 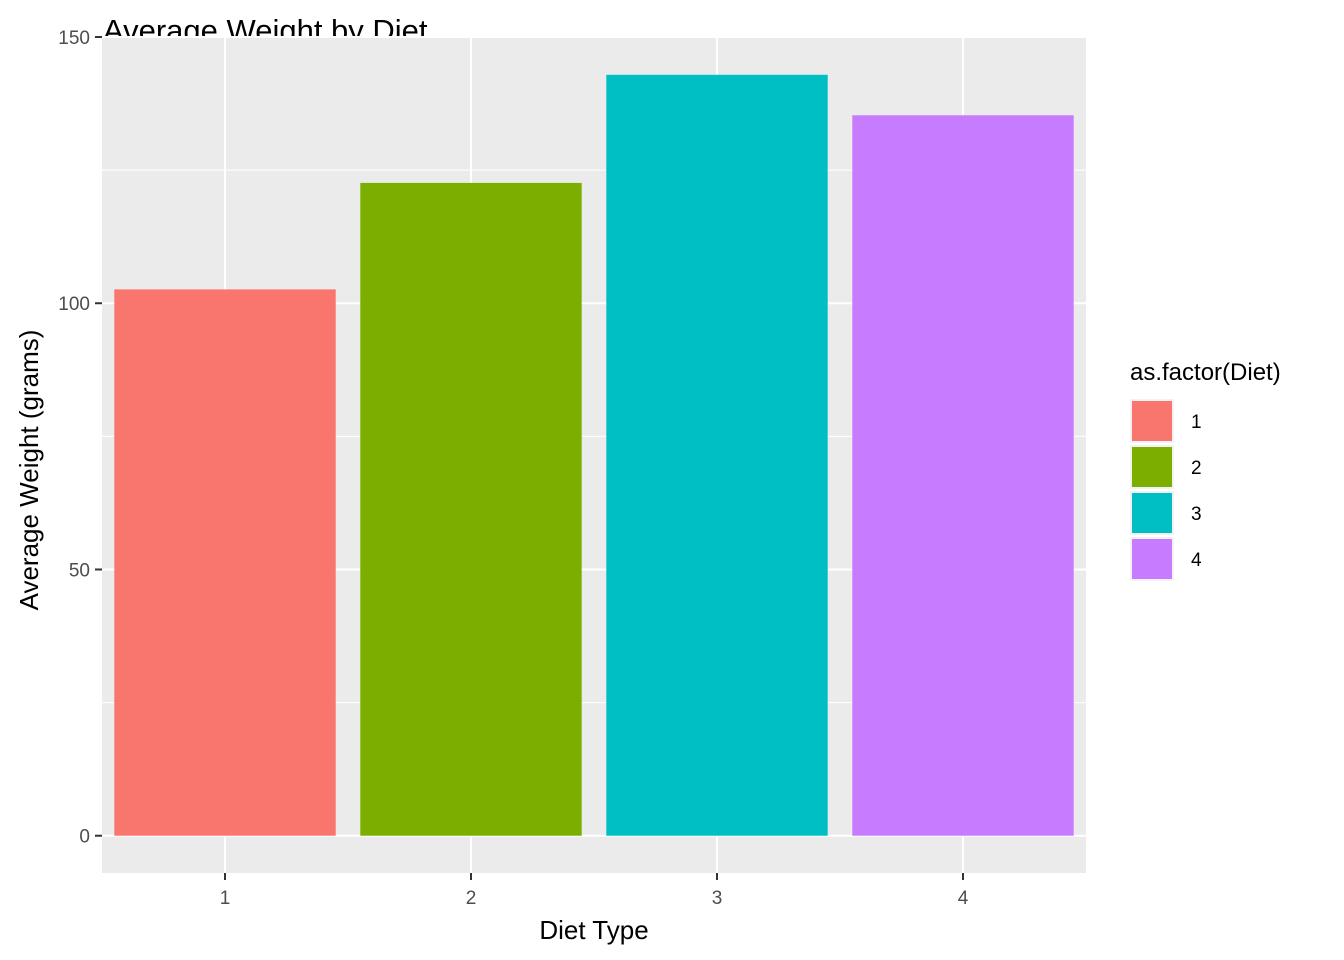 What do you see at coordinates (593, 930) in the screenshot?
I see `x-axis-title: Diet Type` at bounding box center [593, 930].